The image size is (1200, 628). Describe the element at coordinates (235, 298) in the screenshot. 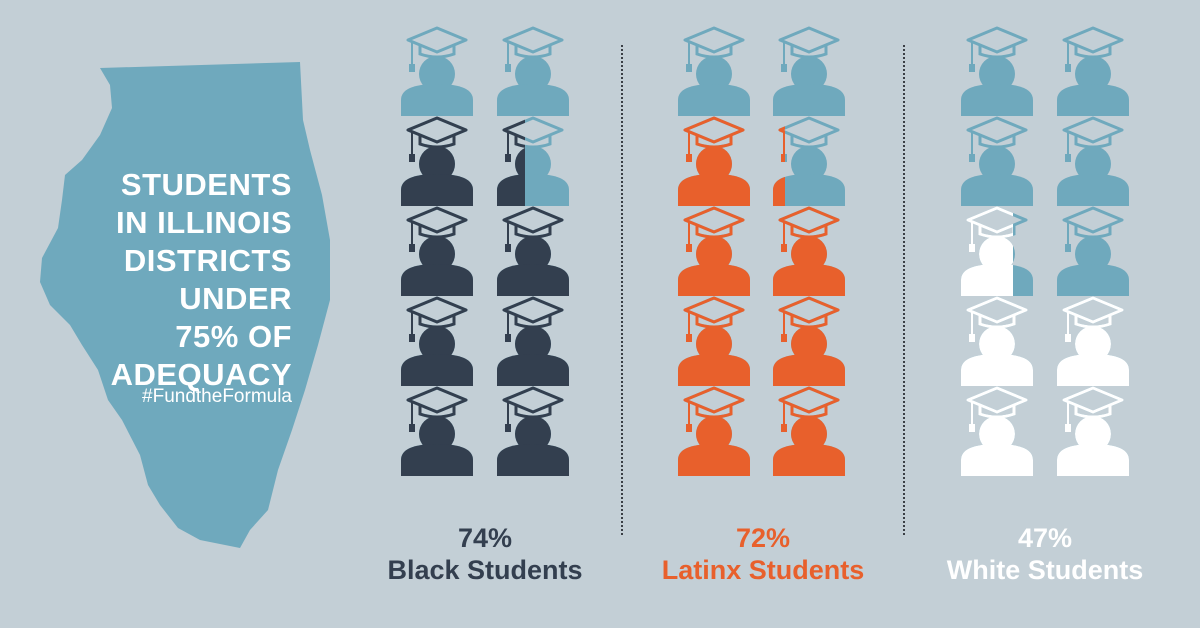

I see `title-line-4: UNDER` at that location.